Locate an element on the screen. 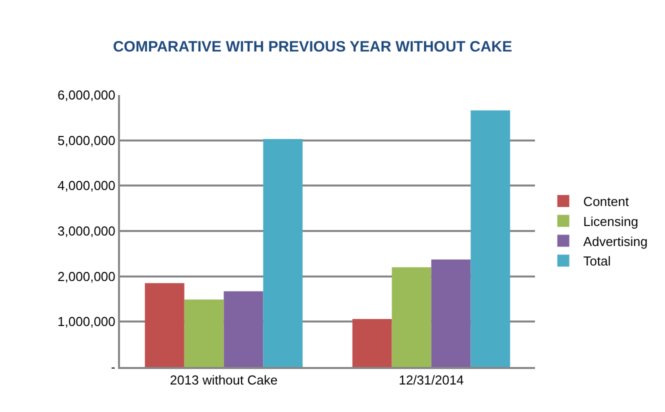  y-tick-label: 5,000,000 is located at coordinates (87, 140).